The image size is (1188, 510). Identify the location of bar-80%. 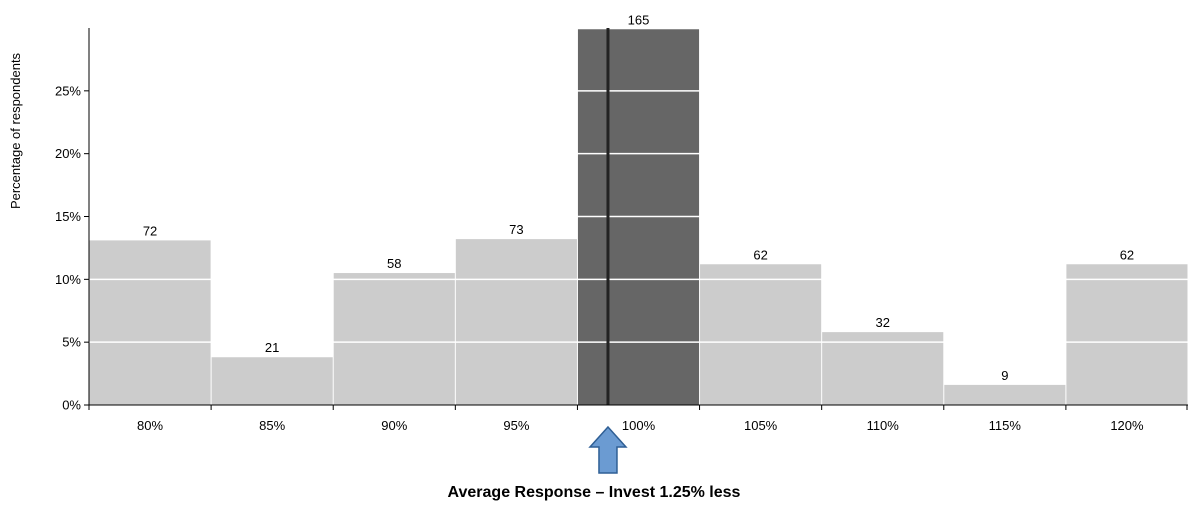
(150, 322).